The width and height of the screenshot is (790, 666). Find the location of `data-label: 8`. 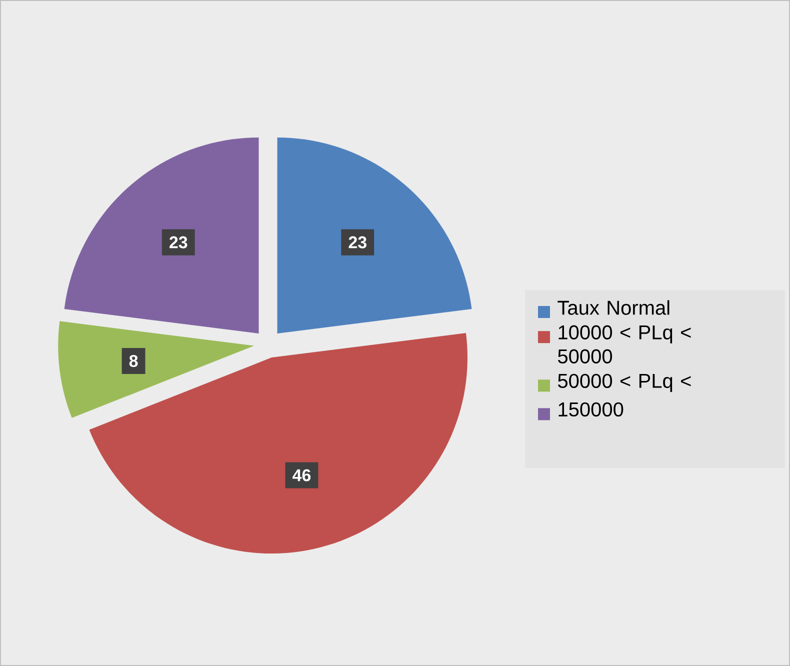

data-label: 8 is located at coordinates (133, 360).